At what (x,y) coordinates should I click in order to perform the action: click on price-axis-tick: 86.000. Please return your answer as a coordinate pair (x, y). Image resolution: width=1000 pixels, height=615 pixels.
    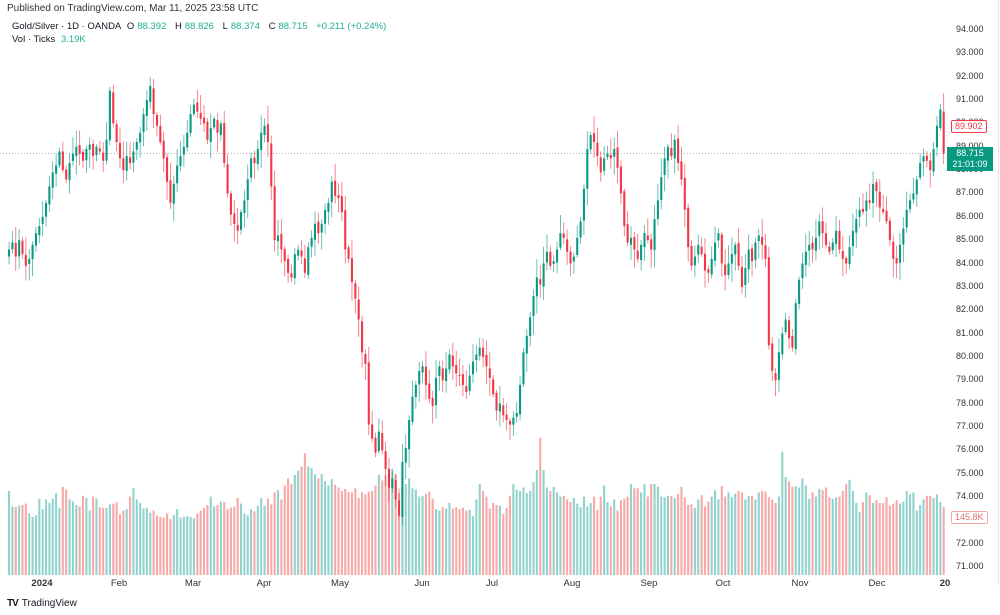
    Looking at the image, I should click on (970, 215).